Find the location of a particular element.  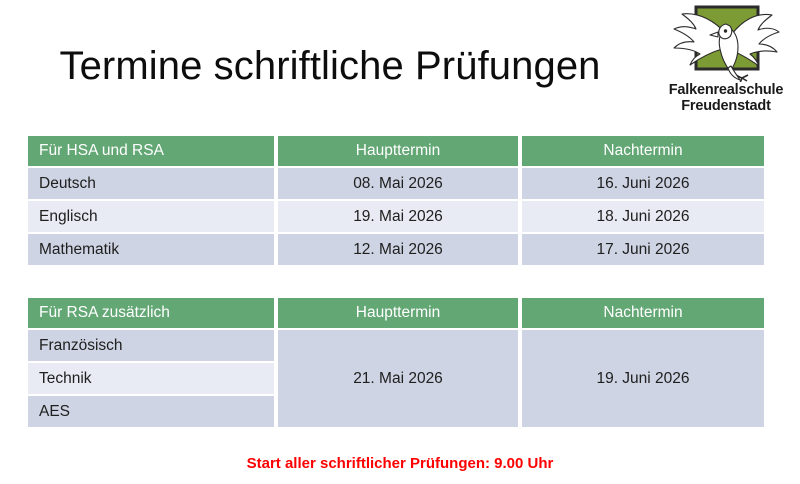

table1-row0-nachtermin: 16. Juni 2026 is located at coordinates (643, 183).